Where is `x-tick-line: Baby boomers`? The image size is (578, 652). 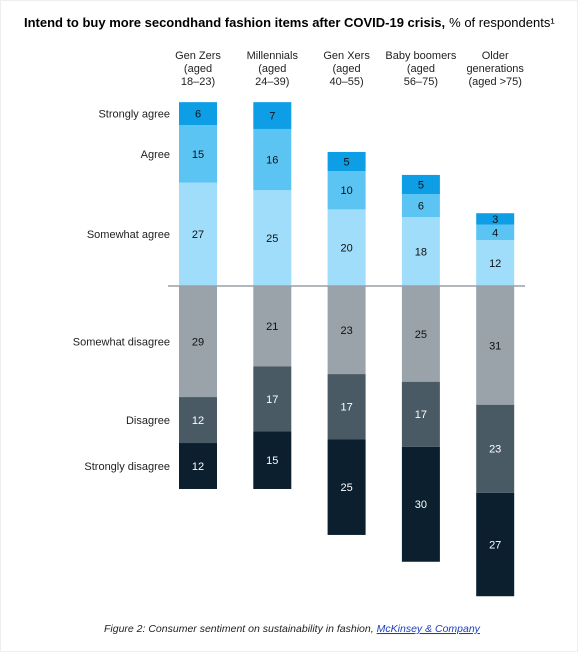 x-tick-line: Baby boomers is located at coordinates (420, 56).